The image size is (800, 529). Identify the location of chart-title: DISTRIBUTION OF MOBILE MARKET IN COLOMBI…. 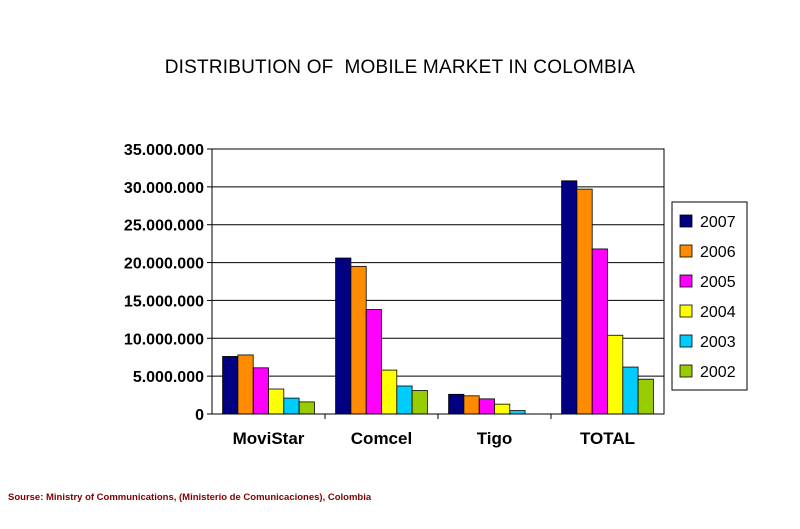
(400, 67).